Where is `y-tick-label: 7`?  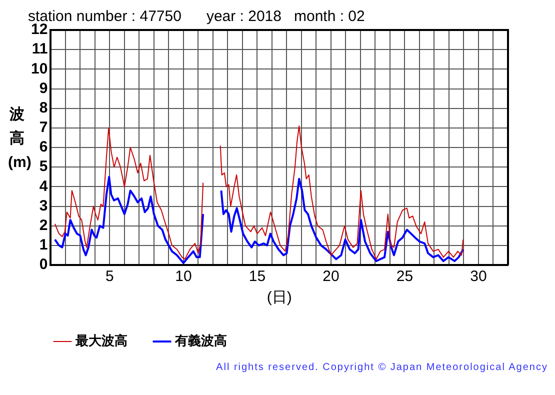
y-tick-label: 7 is located at coordinates (43, 127).